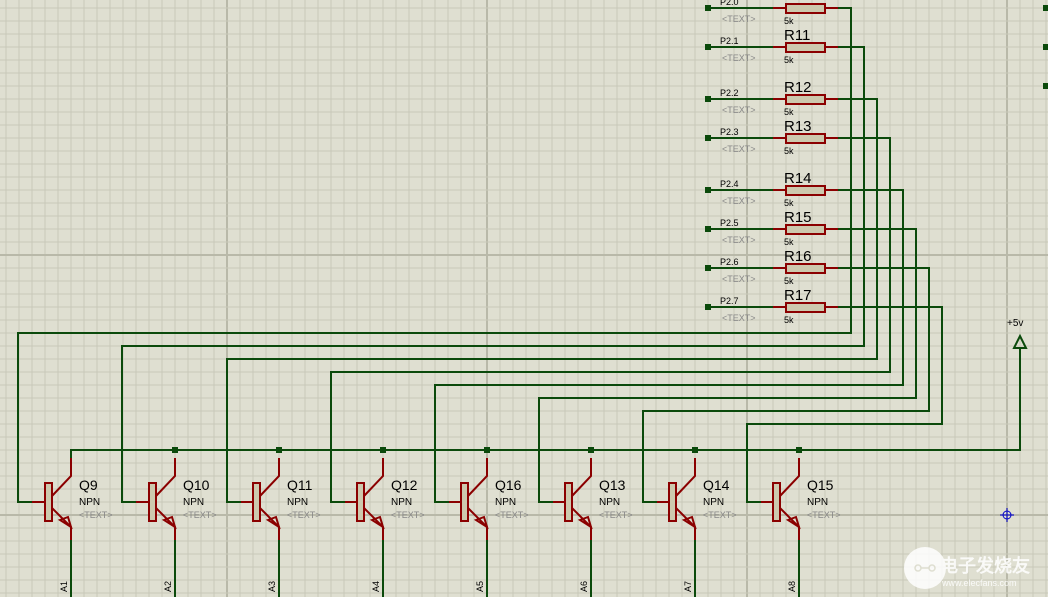 The width and height of the screenshot is (1048, 597). I want to click on resistor-r16, so click(805, 268).